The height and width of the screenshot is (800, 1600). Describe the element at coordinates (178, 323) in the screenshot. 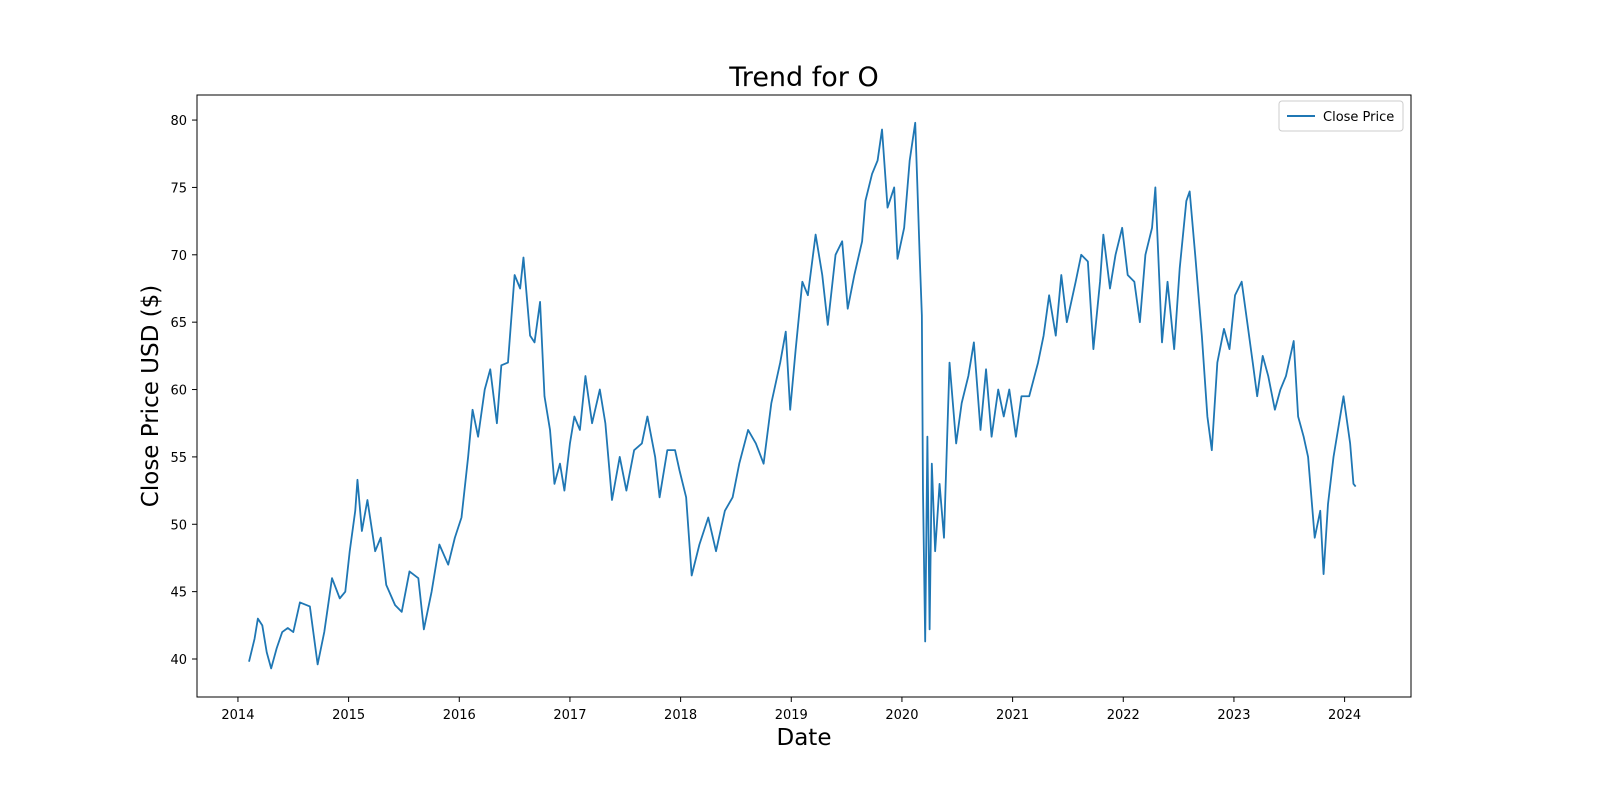

I see `y-tick-label: 65` at that location.